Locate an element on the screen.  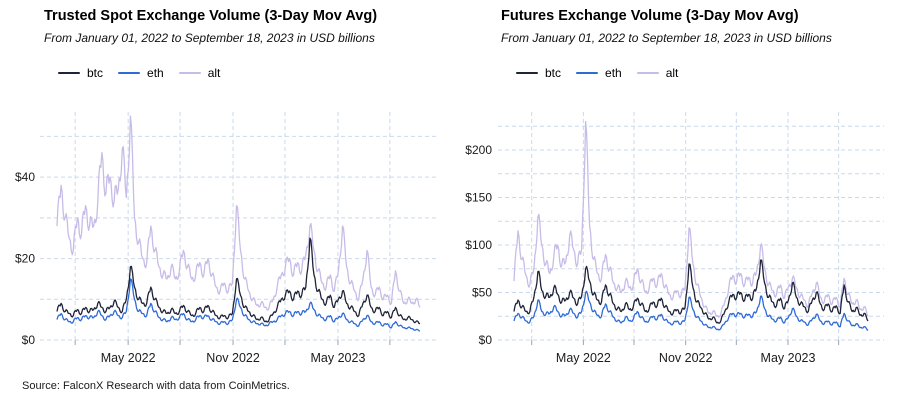
svg-text: $200 is located at coordinates (478, 150).